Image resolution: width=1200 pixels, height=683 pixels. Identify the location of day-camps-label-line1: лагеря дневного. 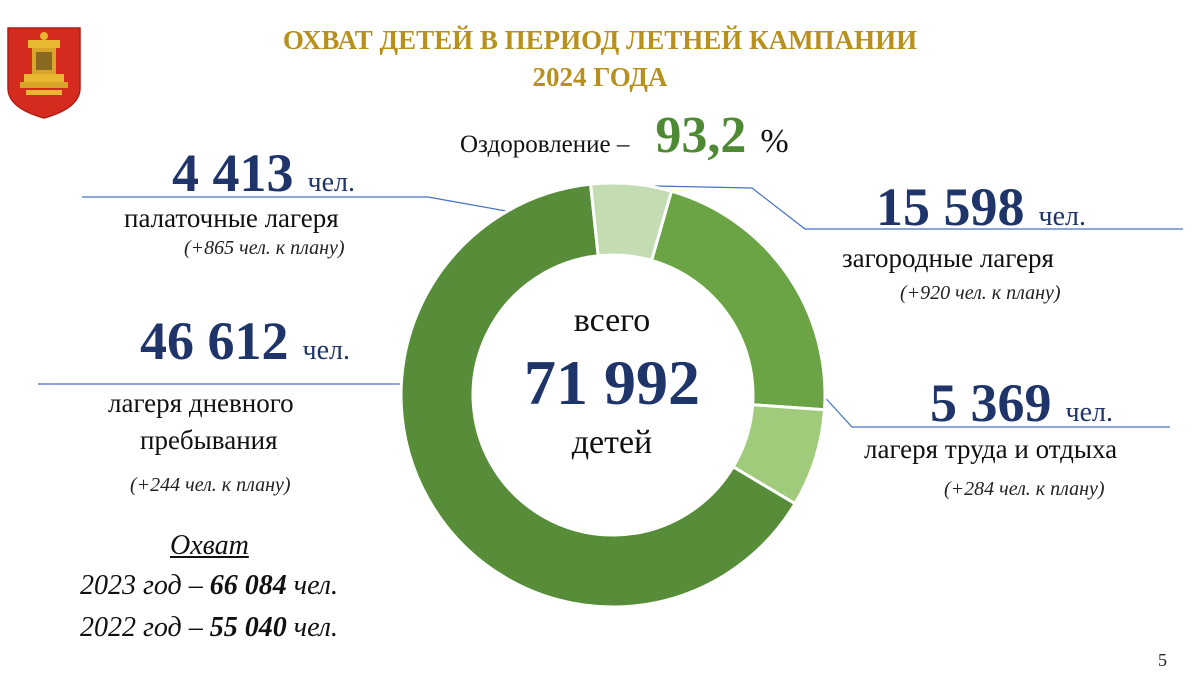
(201, 403).